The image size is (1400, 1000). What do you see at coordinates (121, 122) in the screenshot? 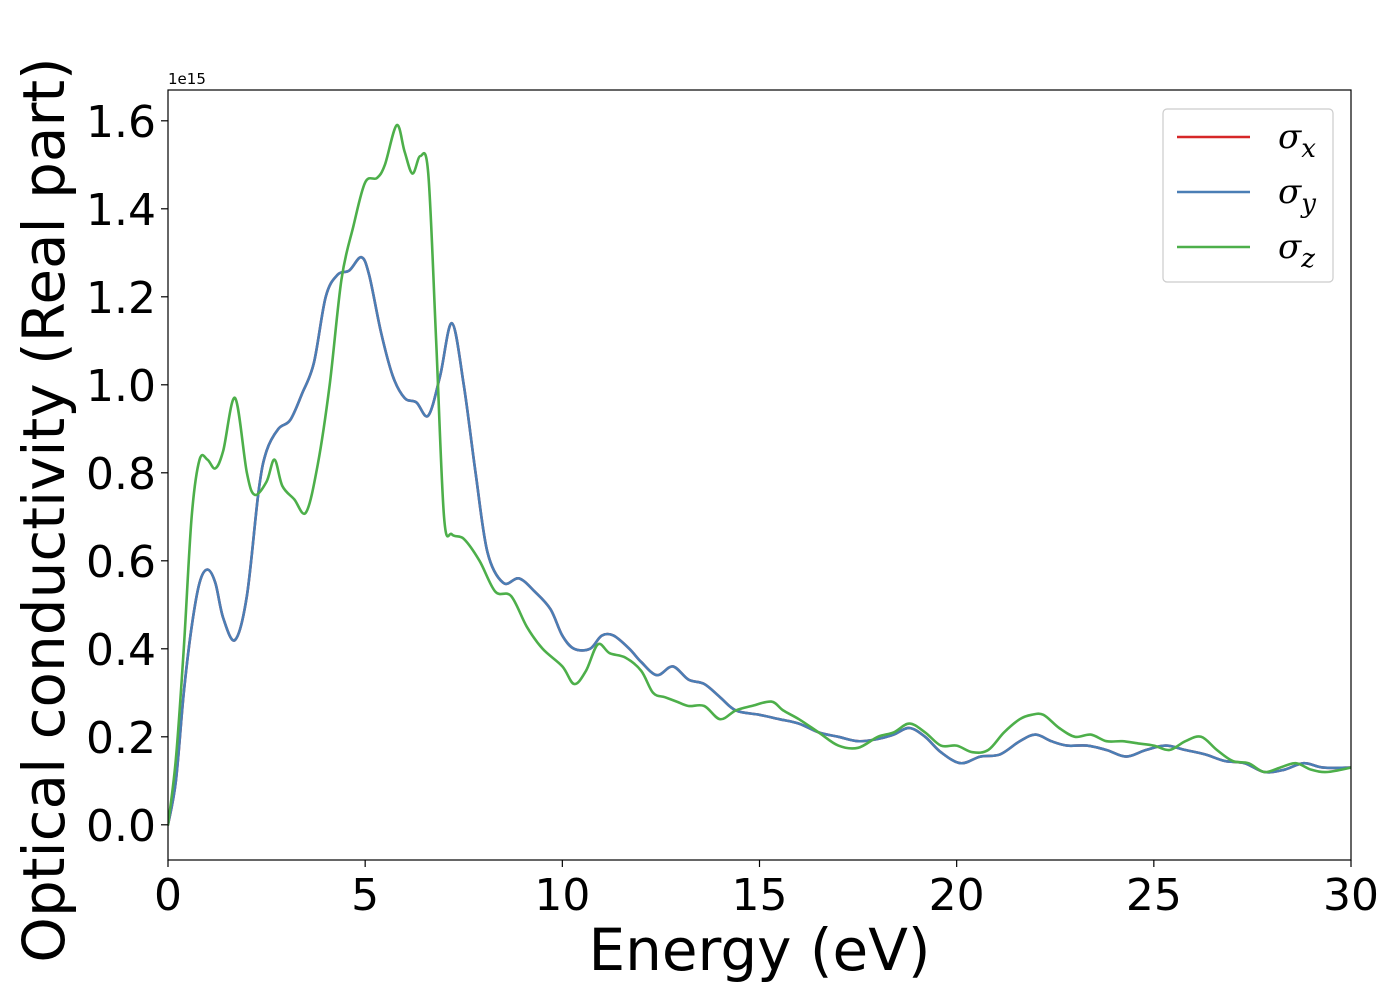
I see `y-tick-label: 1.6` at bounding box center [121, 122].